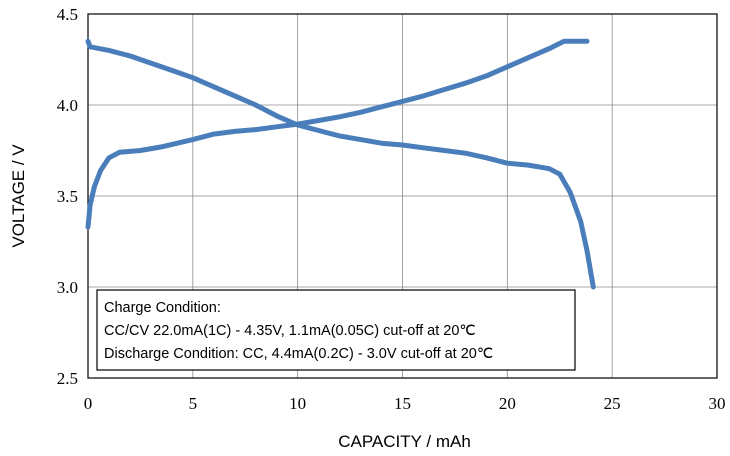  I want to click on y-tick-label: 4.0, so click(67, 105).